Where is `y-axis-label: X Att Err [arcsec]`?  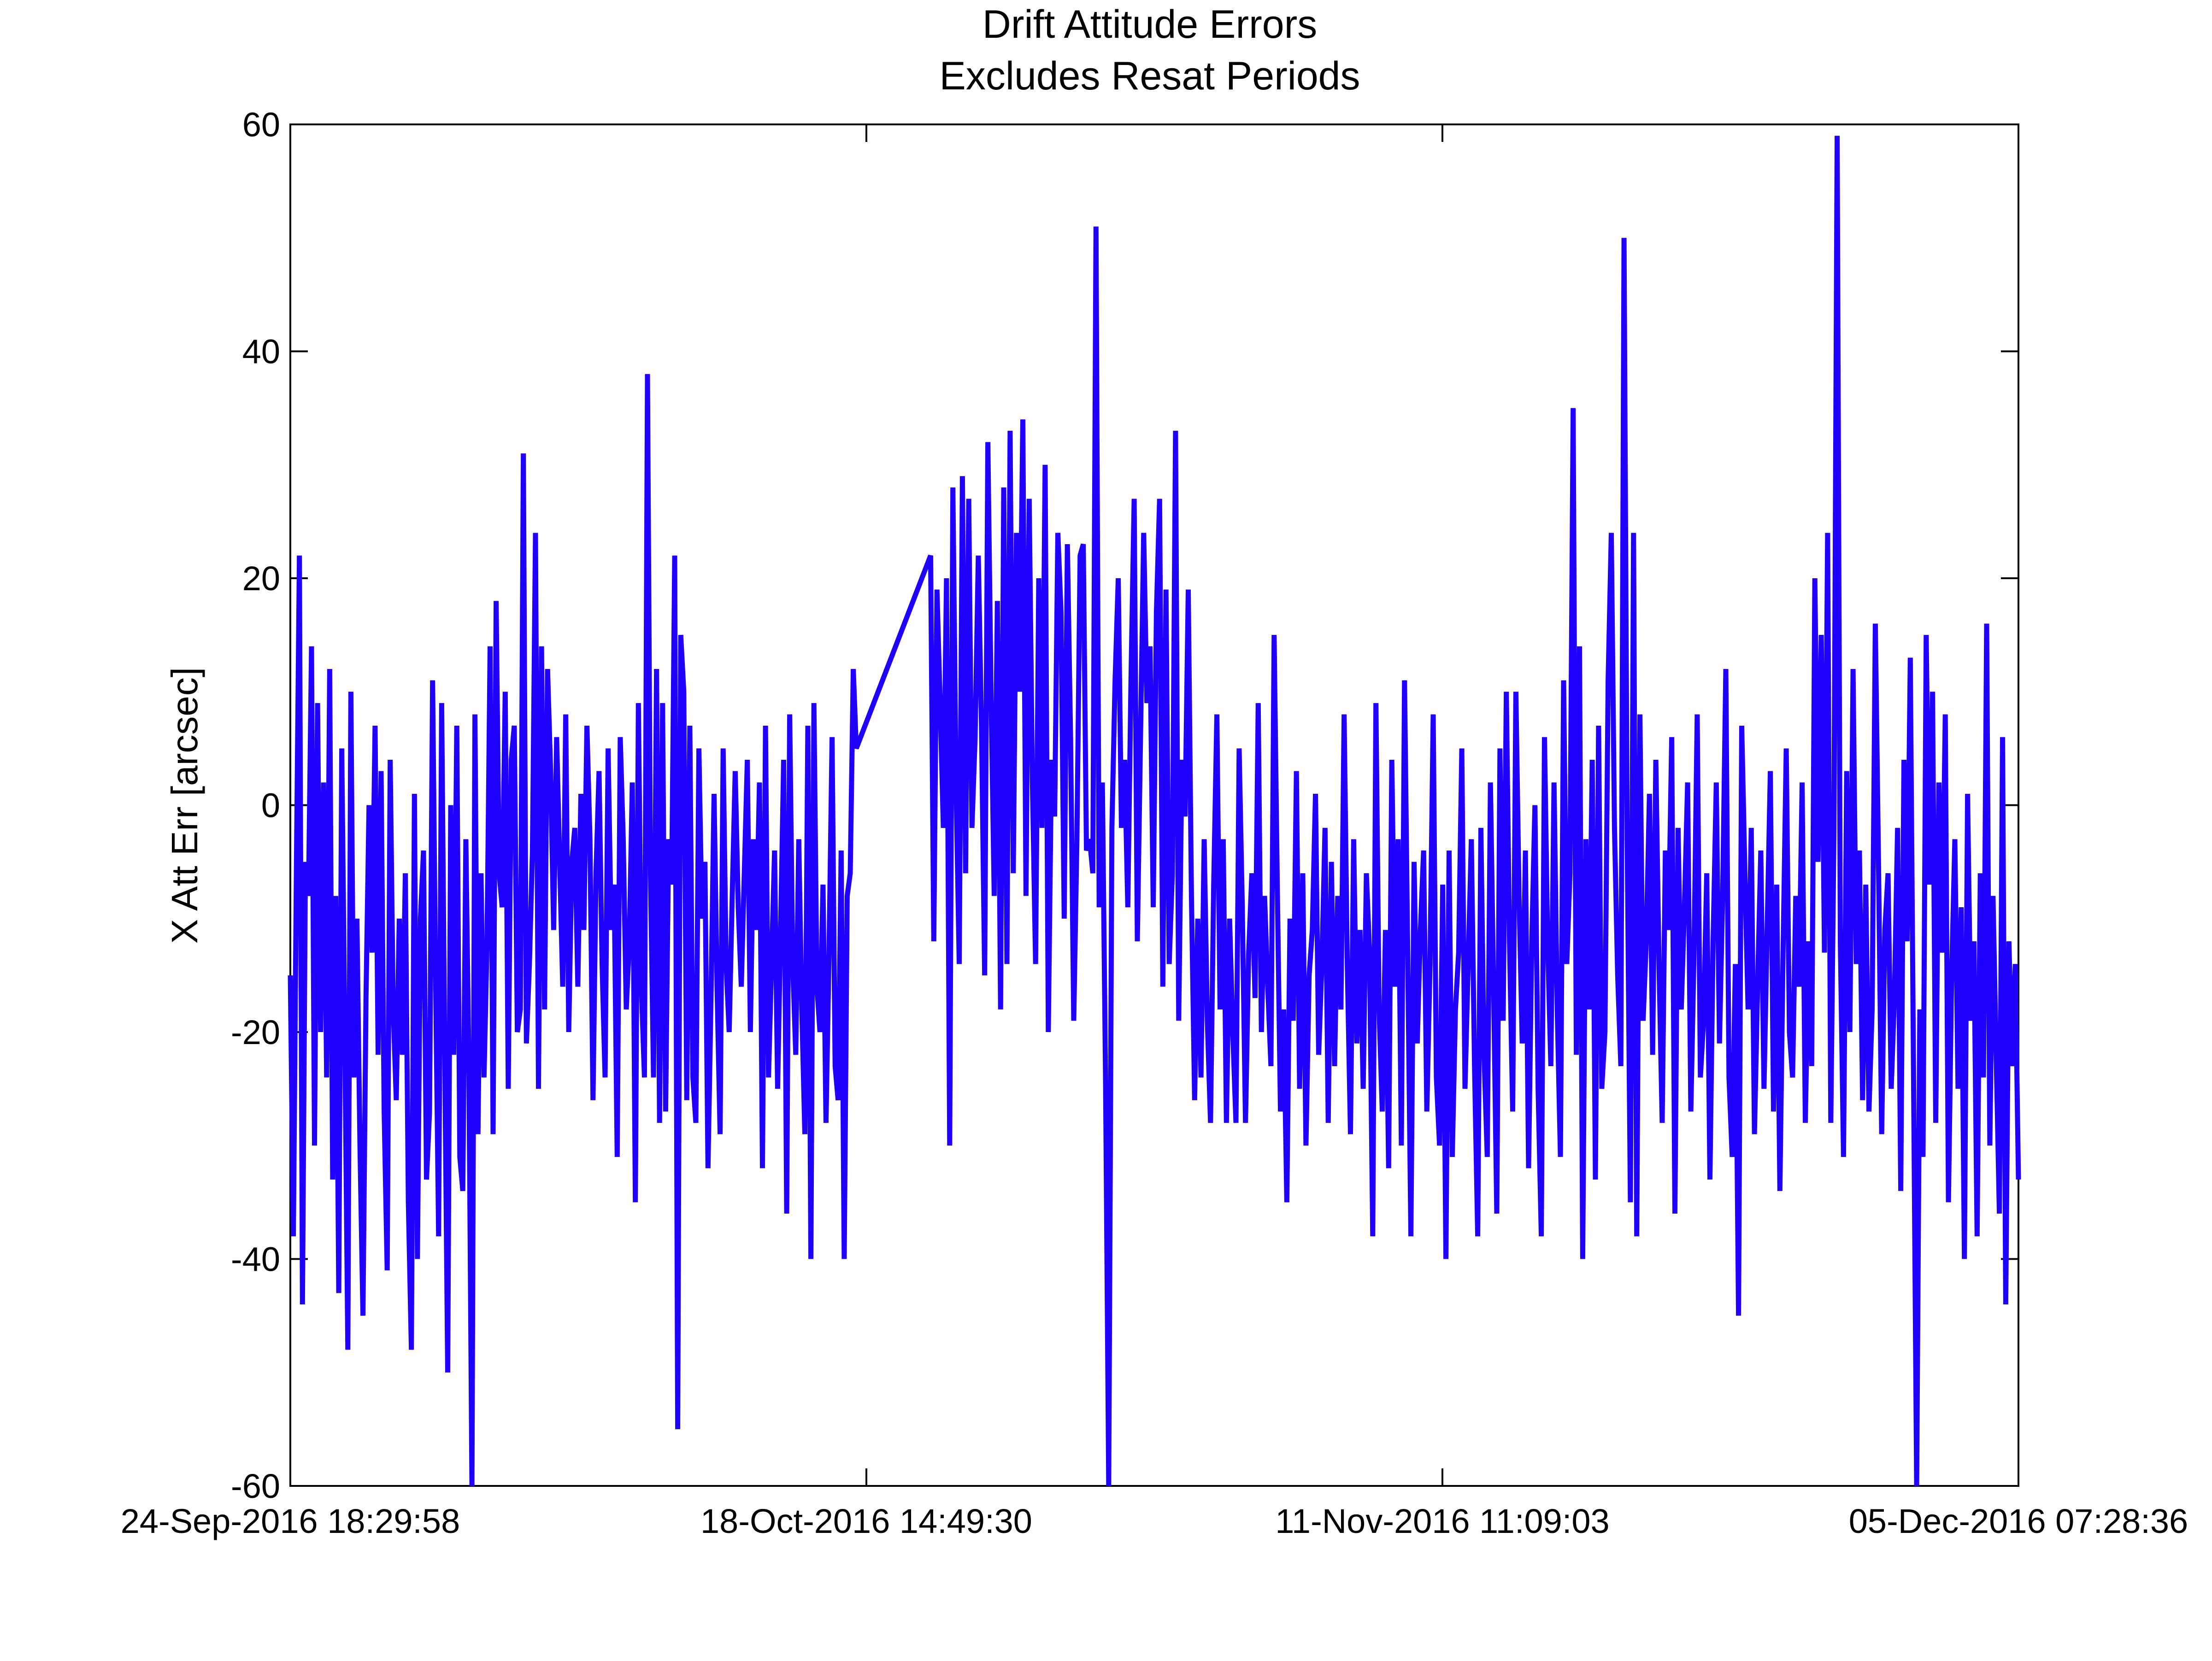 y-axis-label: X Att Err [arcsec] is located at coordinates (184, 805).